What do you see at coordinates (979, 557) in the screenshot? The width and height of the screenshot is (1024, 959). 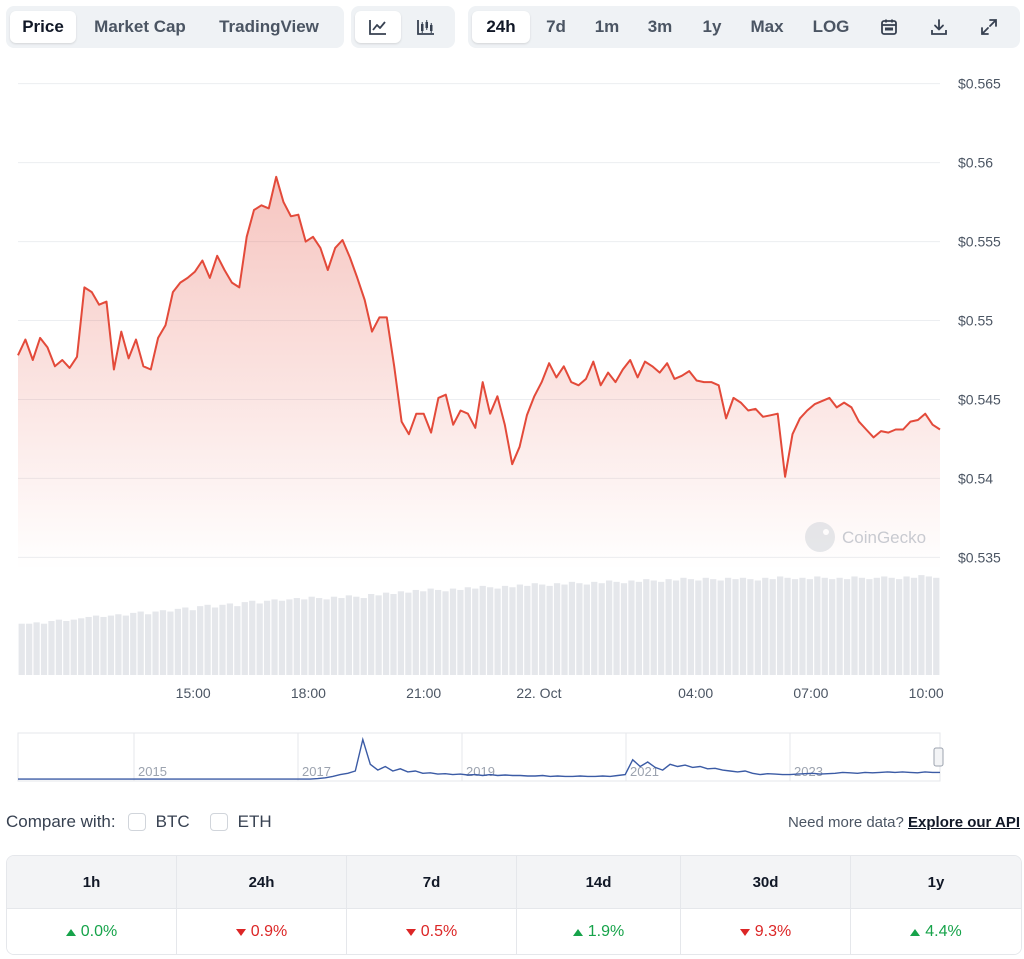 I see `y-tick-label: $0.535` at bounding box center [979, 557].